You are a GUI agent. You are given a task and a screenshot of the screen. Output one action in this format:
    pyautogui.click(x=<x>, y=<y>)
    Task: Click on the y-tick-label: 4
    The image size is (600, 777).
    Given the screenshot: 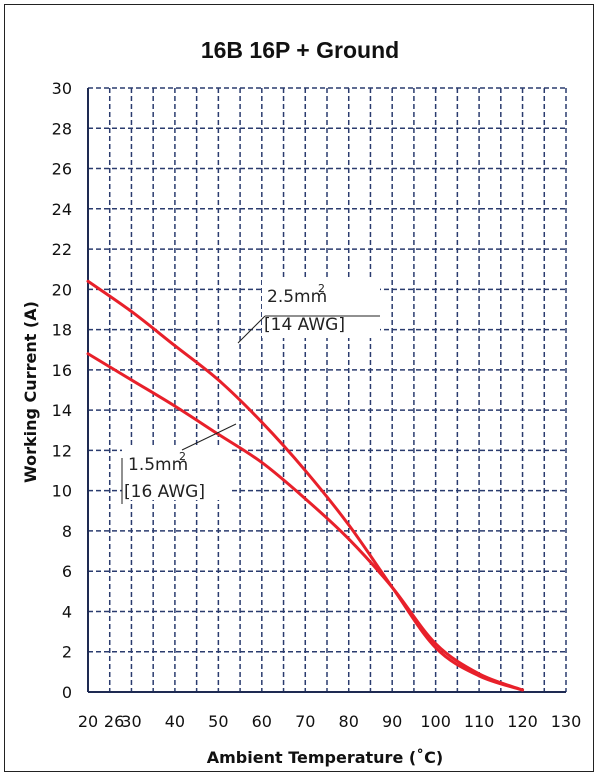 What is the action you would take?
    pyautogui.click(x=67, y=611)
    